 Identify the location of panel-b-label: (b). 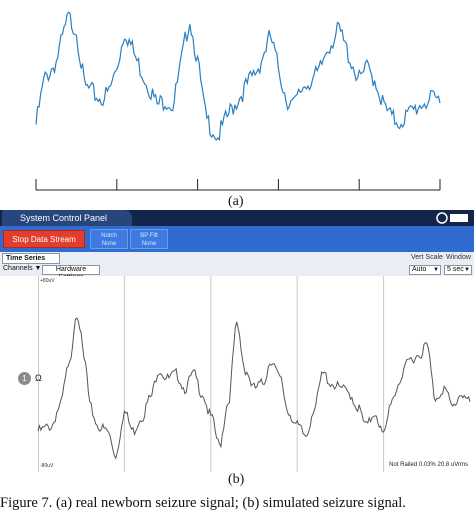
(236, 479).